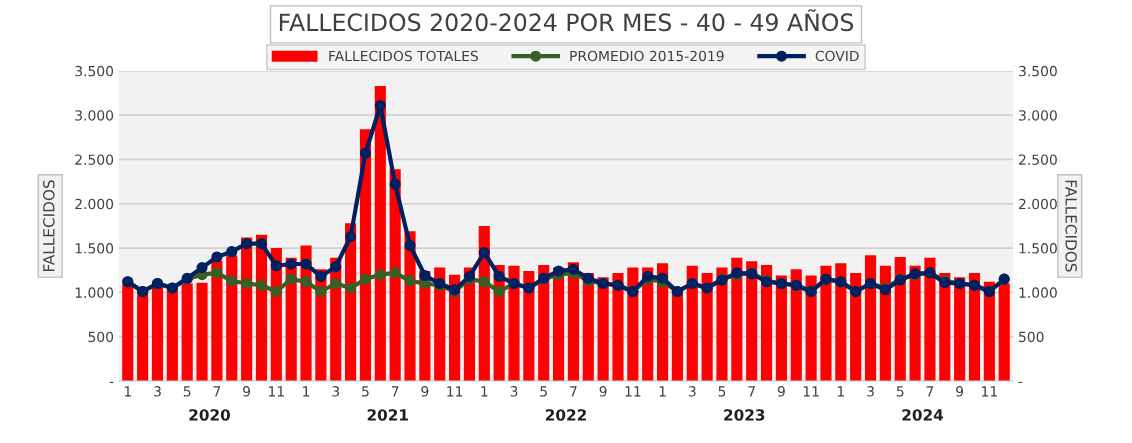  I want to click on y2-tick-label: 2.500, so click(1038, 159).